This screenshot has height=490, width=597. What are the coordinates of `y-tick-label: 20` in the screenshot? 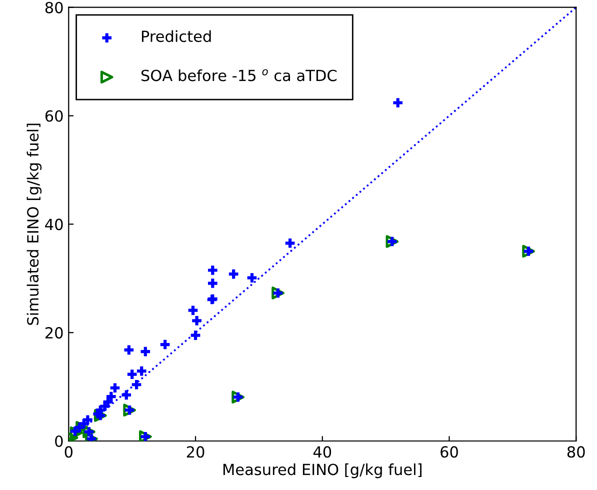 It's located at (54, 333).